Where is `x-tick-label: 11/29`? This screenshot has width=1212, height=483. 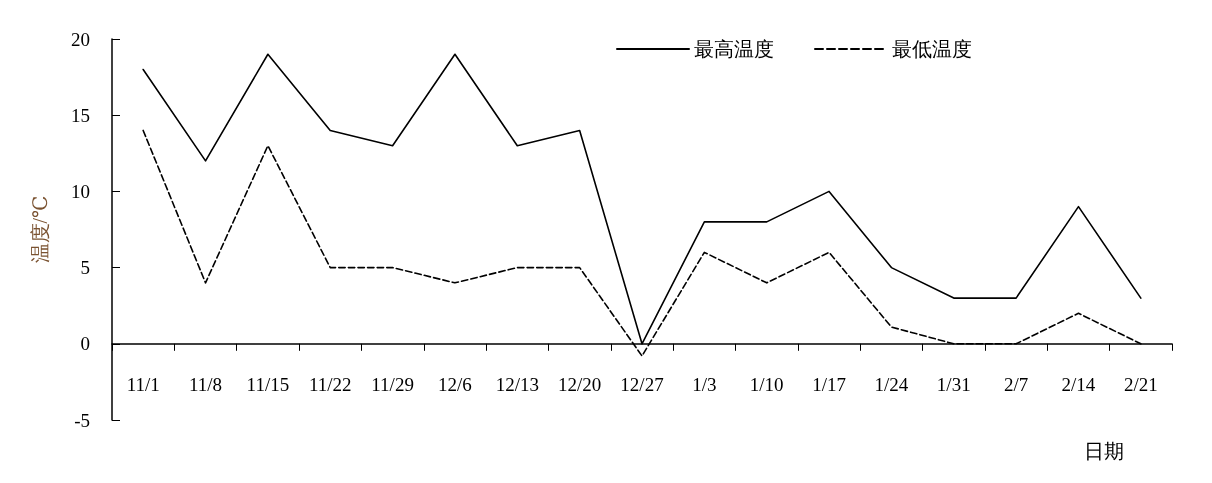
x-tick-label: 11/29 is located at coordinates (392, 384).